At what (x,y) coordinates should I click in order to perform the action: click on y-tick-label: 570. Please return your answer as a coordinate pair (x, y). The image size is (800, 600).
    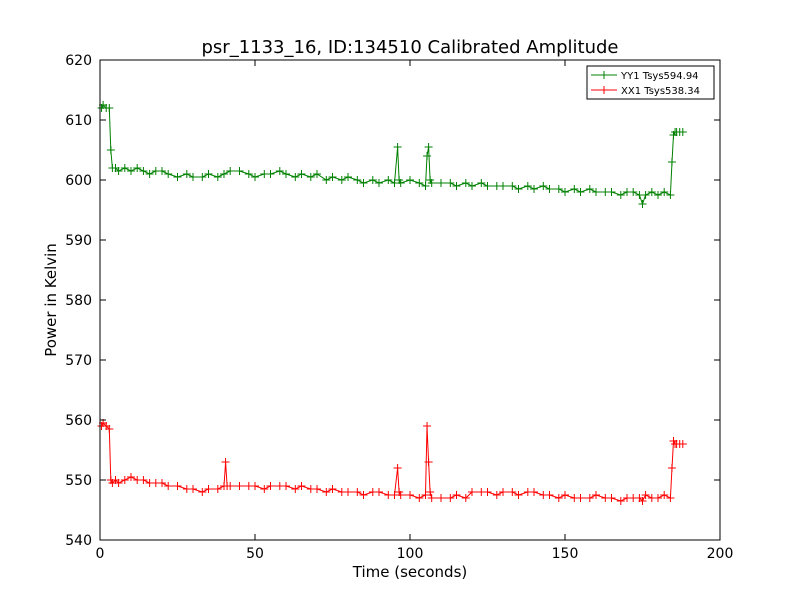
    Looking at the image, I should click on (78, 361).